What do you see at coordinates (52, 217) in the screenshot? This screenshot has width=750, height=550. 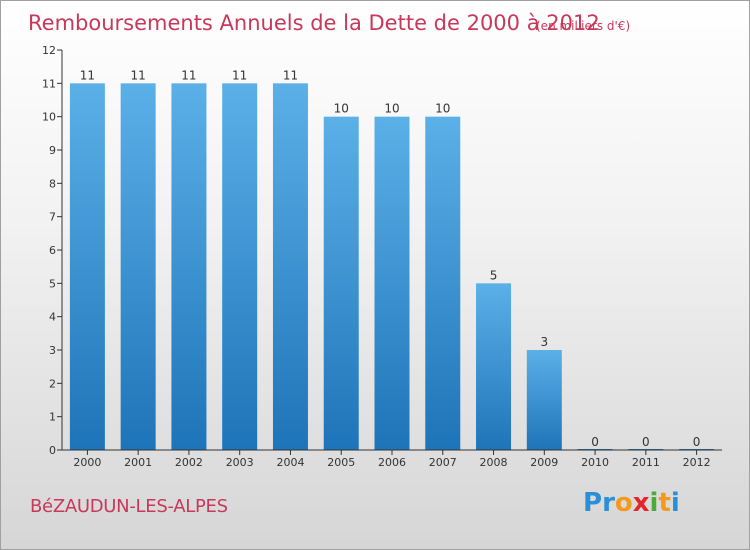 I see `y-tick-label: 7` at bounding box center [52, 217].